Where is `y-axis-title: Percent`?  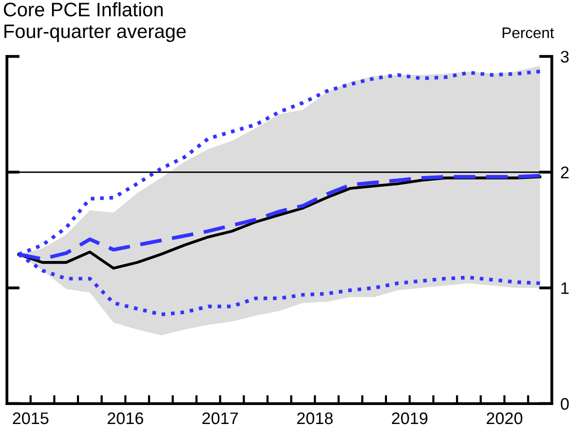 y-axis-title: Percent is located at coordinates (528, 33).